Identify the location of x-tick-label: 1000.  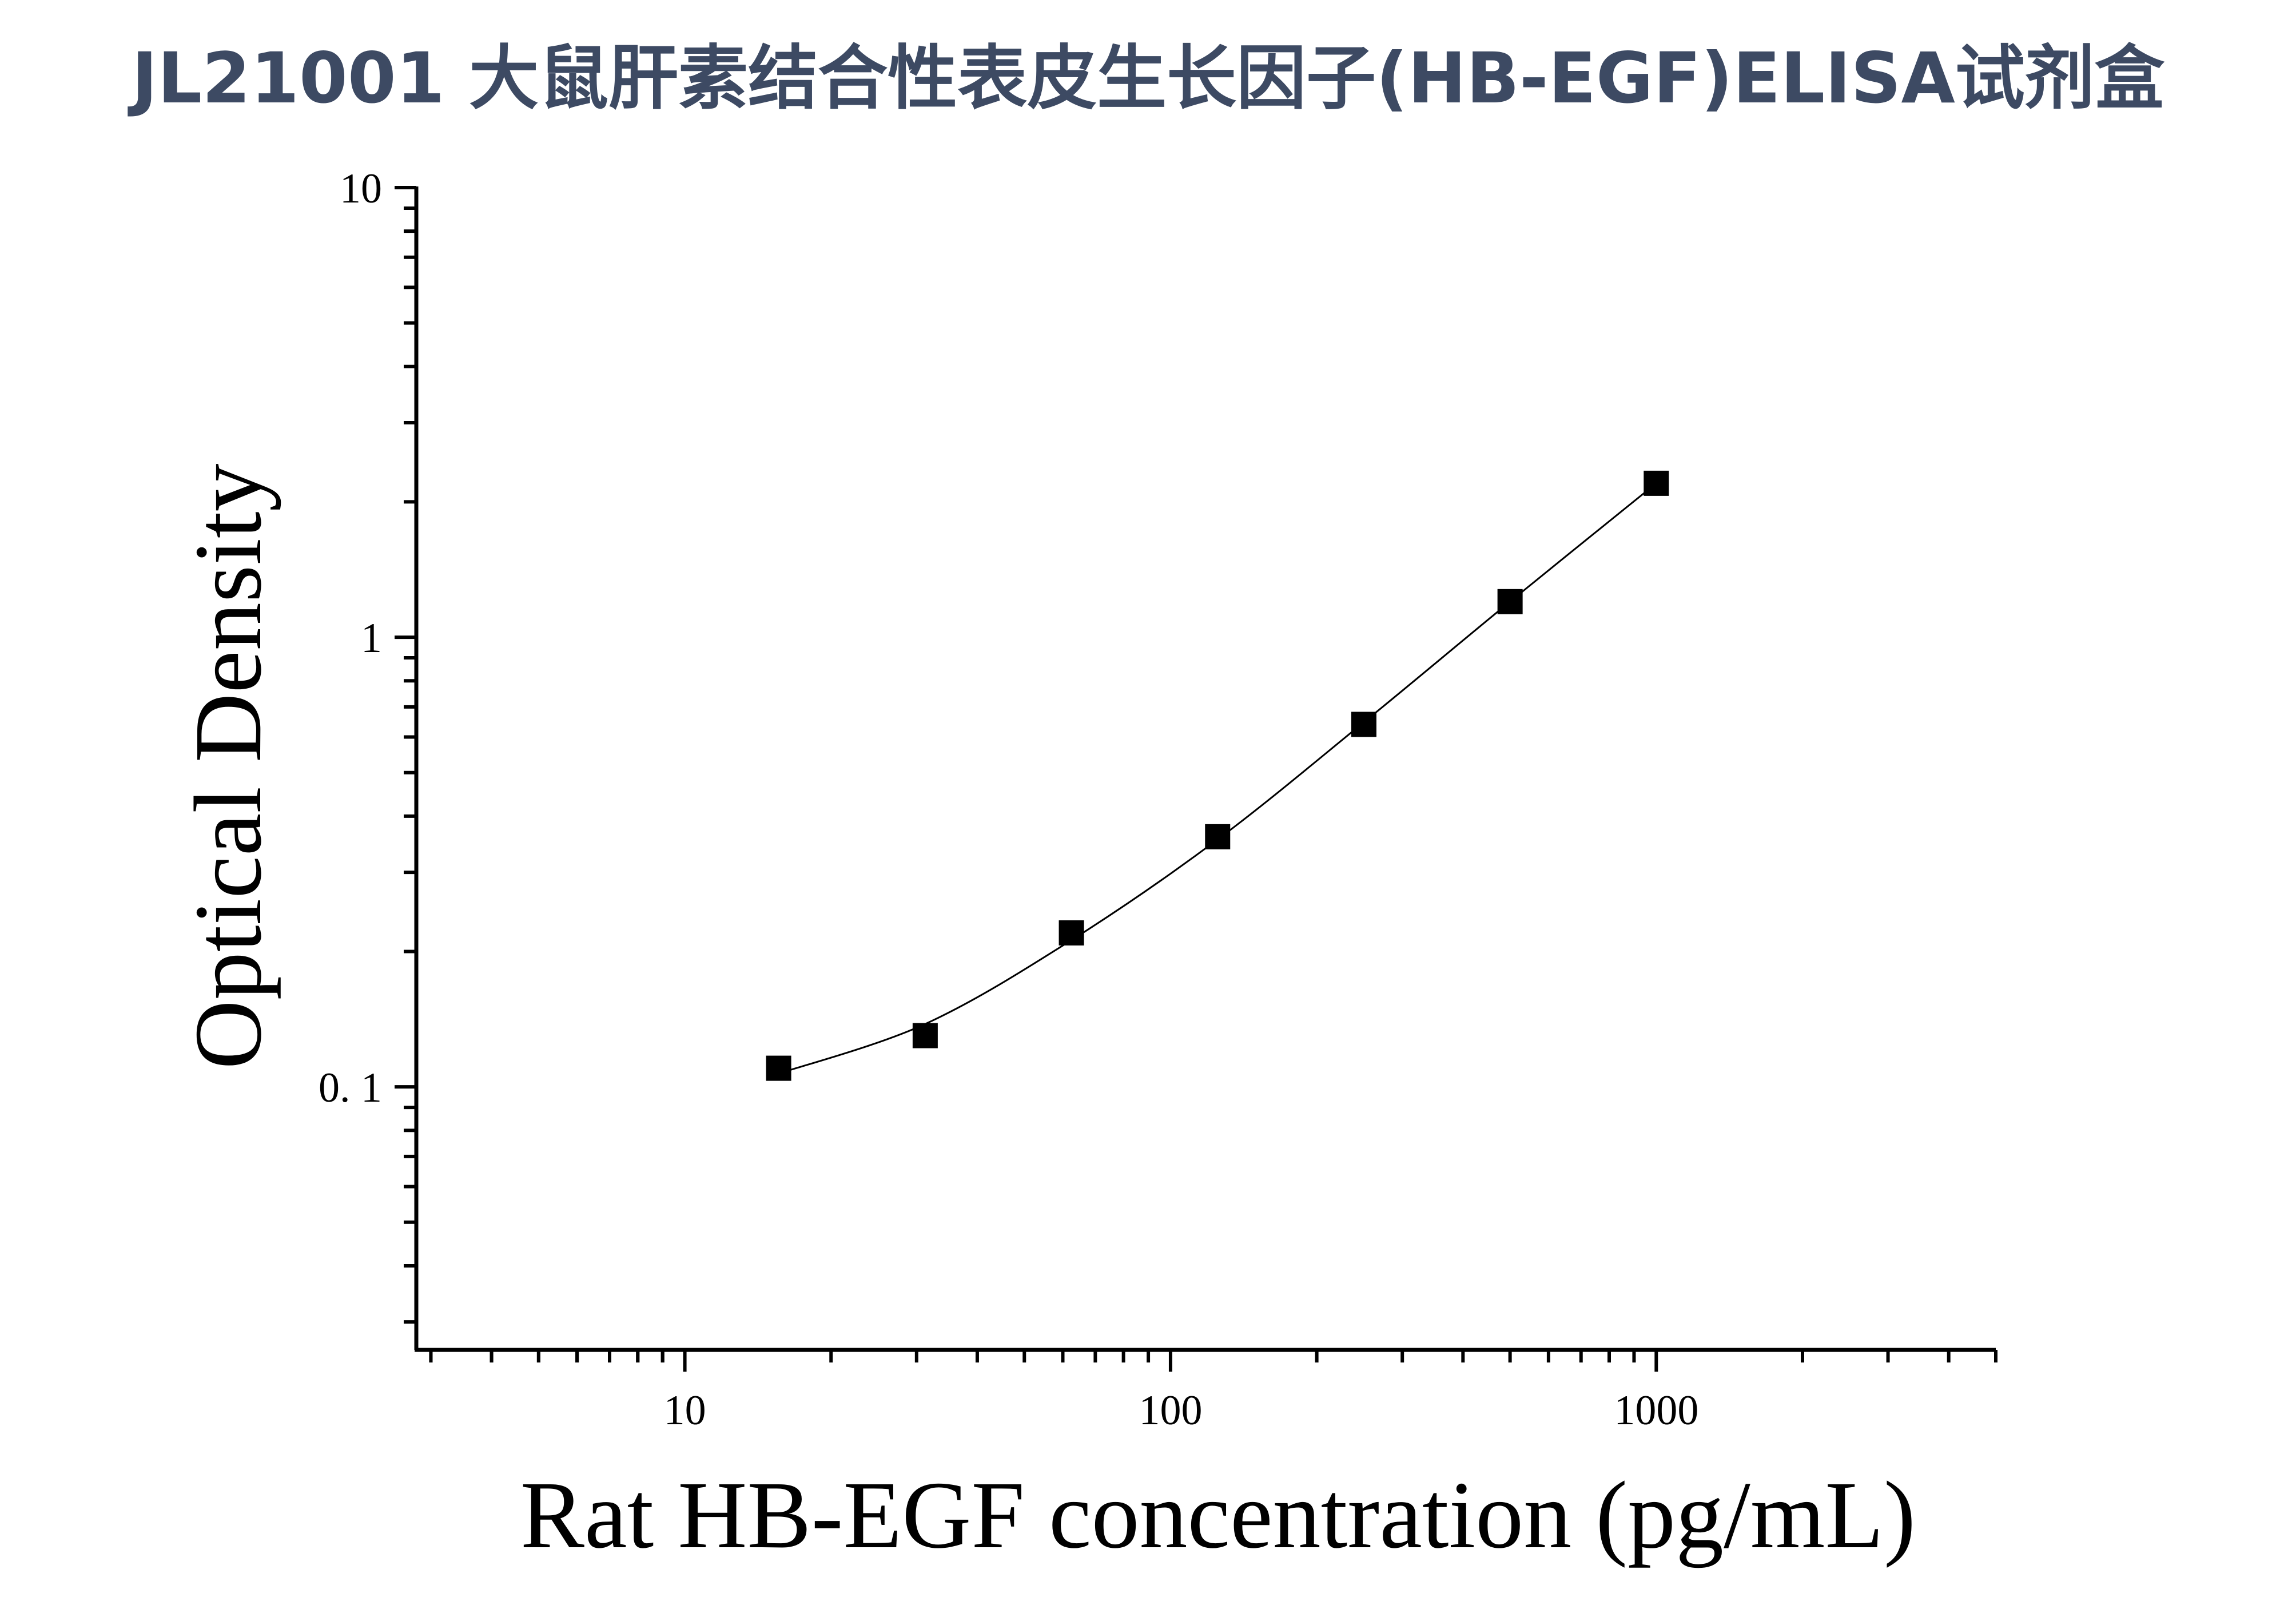
(1656, 1410).